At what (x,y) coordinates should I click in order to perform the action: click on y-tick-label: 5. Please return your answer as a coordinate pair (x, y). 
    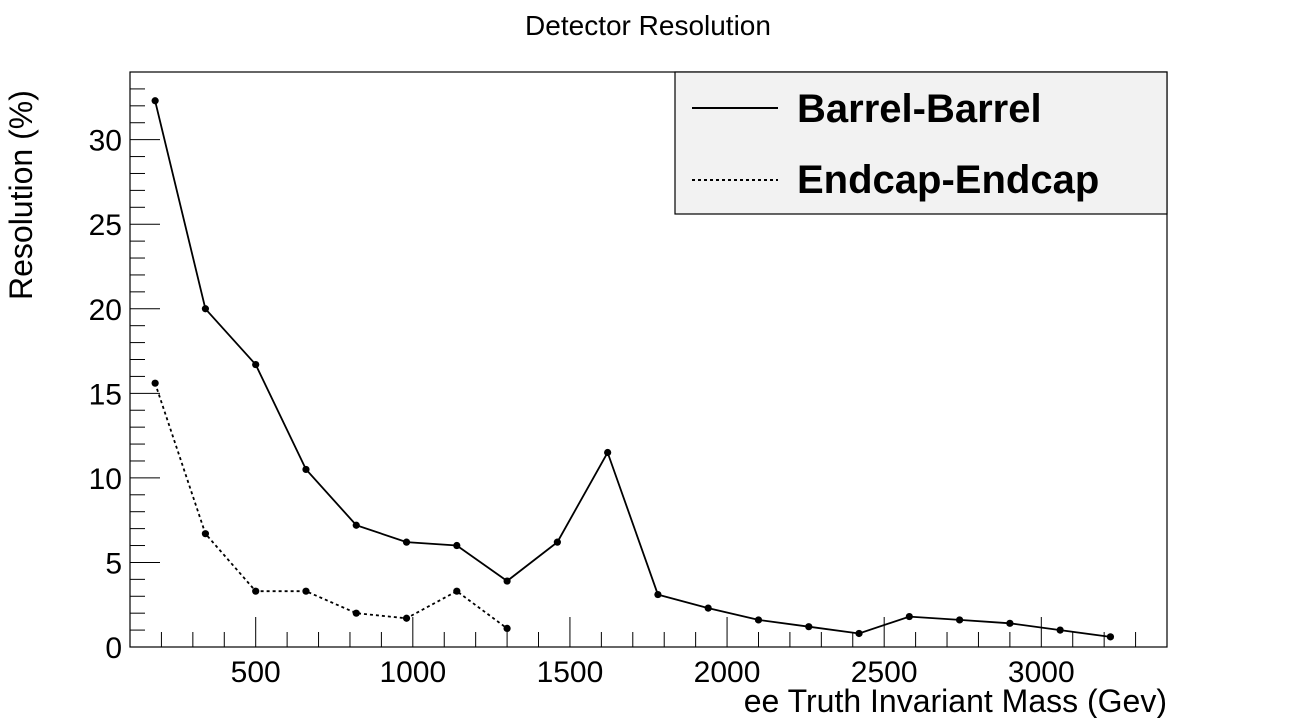
    Looking at the image, I should click on (113, 563).